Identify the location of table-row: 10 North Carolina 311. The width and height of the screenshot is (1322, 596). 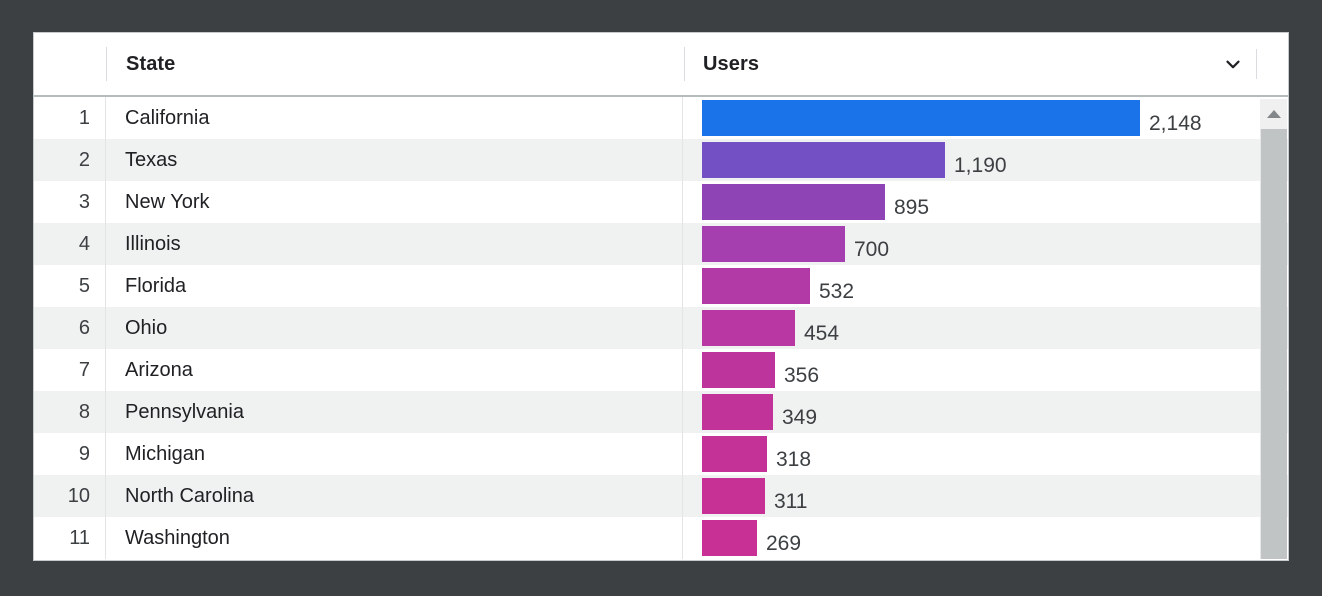
(661, 496).